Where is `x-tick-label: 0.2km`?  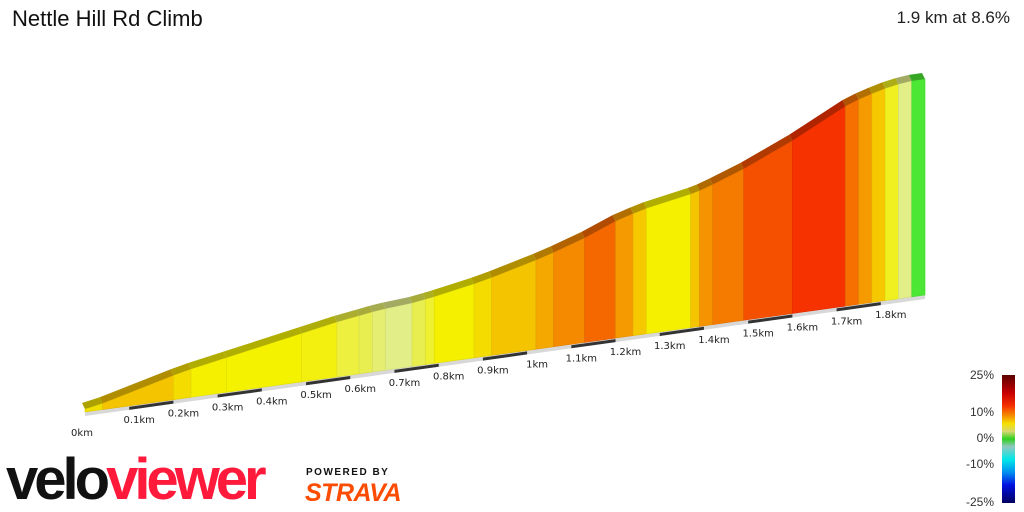 x-tick-label: 0.2km is located at coordinates (183, 414).